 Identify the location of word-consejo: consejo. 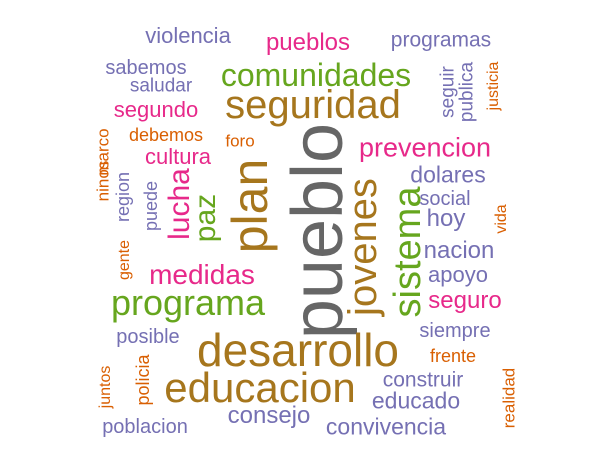
(269, 415).